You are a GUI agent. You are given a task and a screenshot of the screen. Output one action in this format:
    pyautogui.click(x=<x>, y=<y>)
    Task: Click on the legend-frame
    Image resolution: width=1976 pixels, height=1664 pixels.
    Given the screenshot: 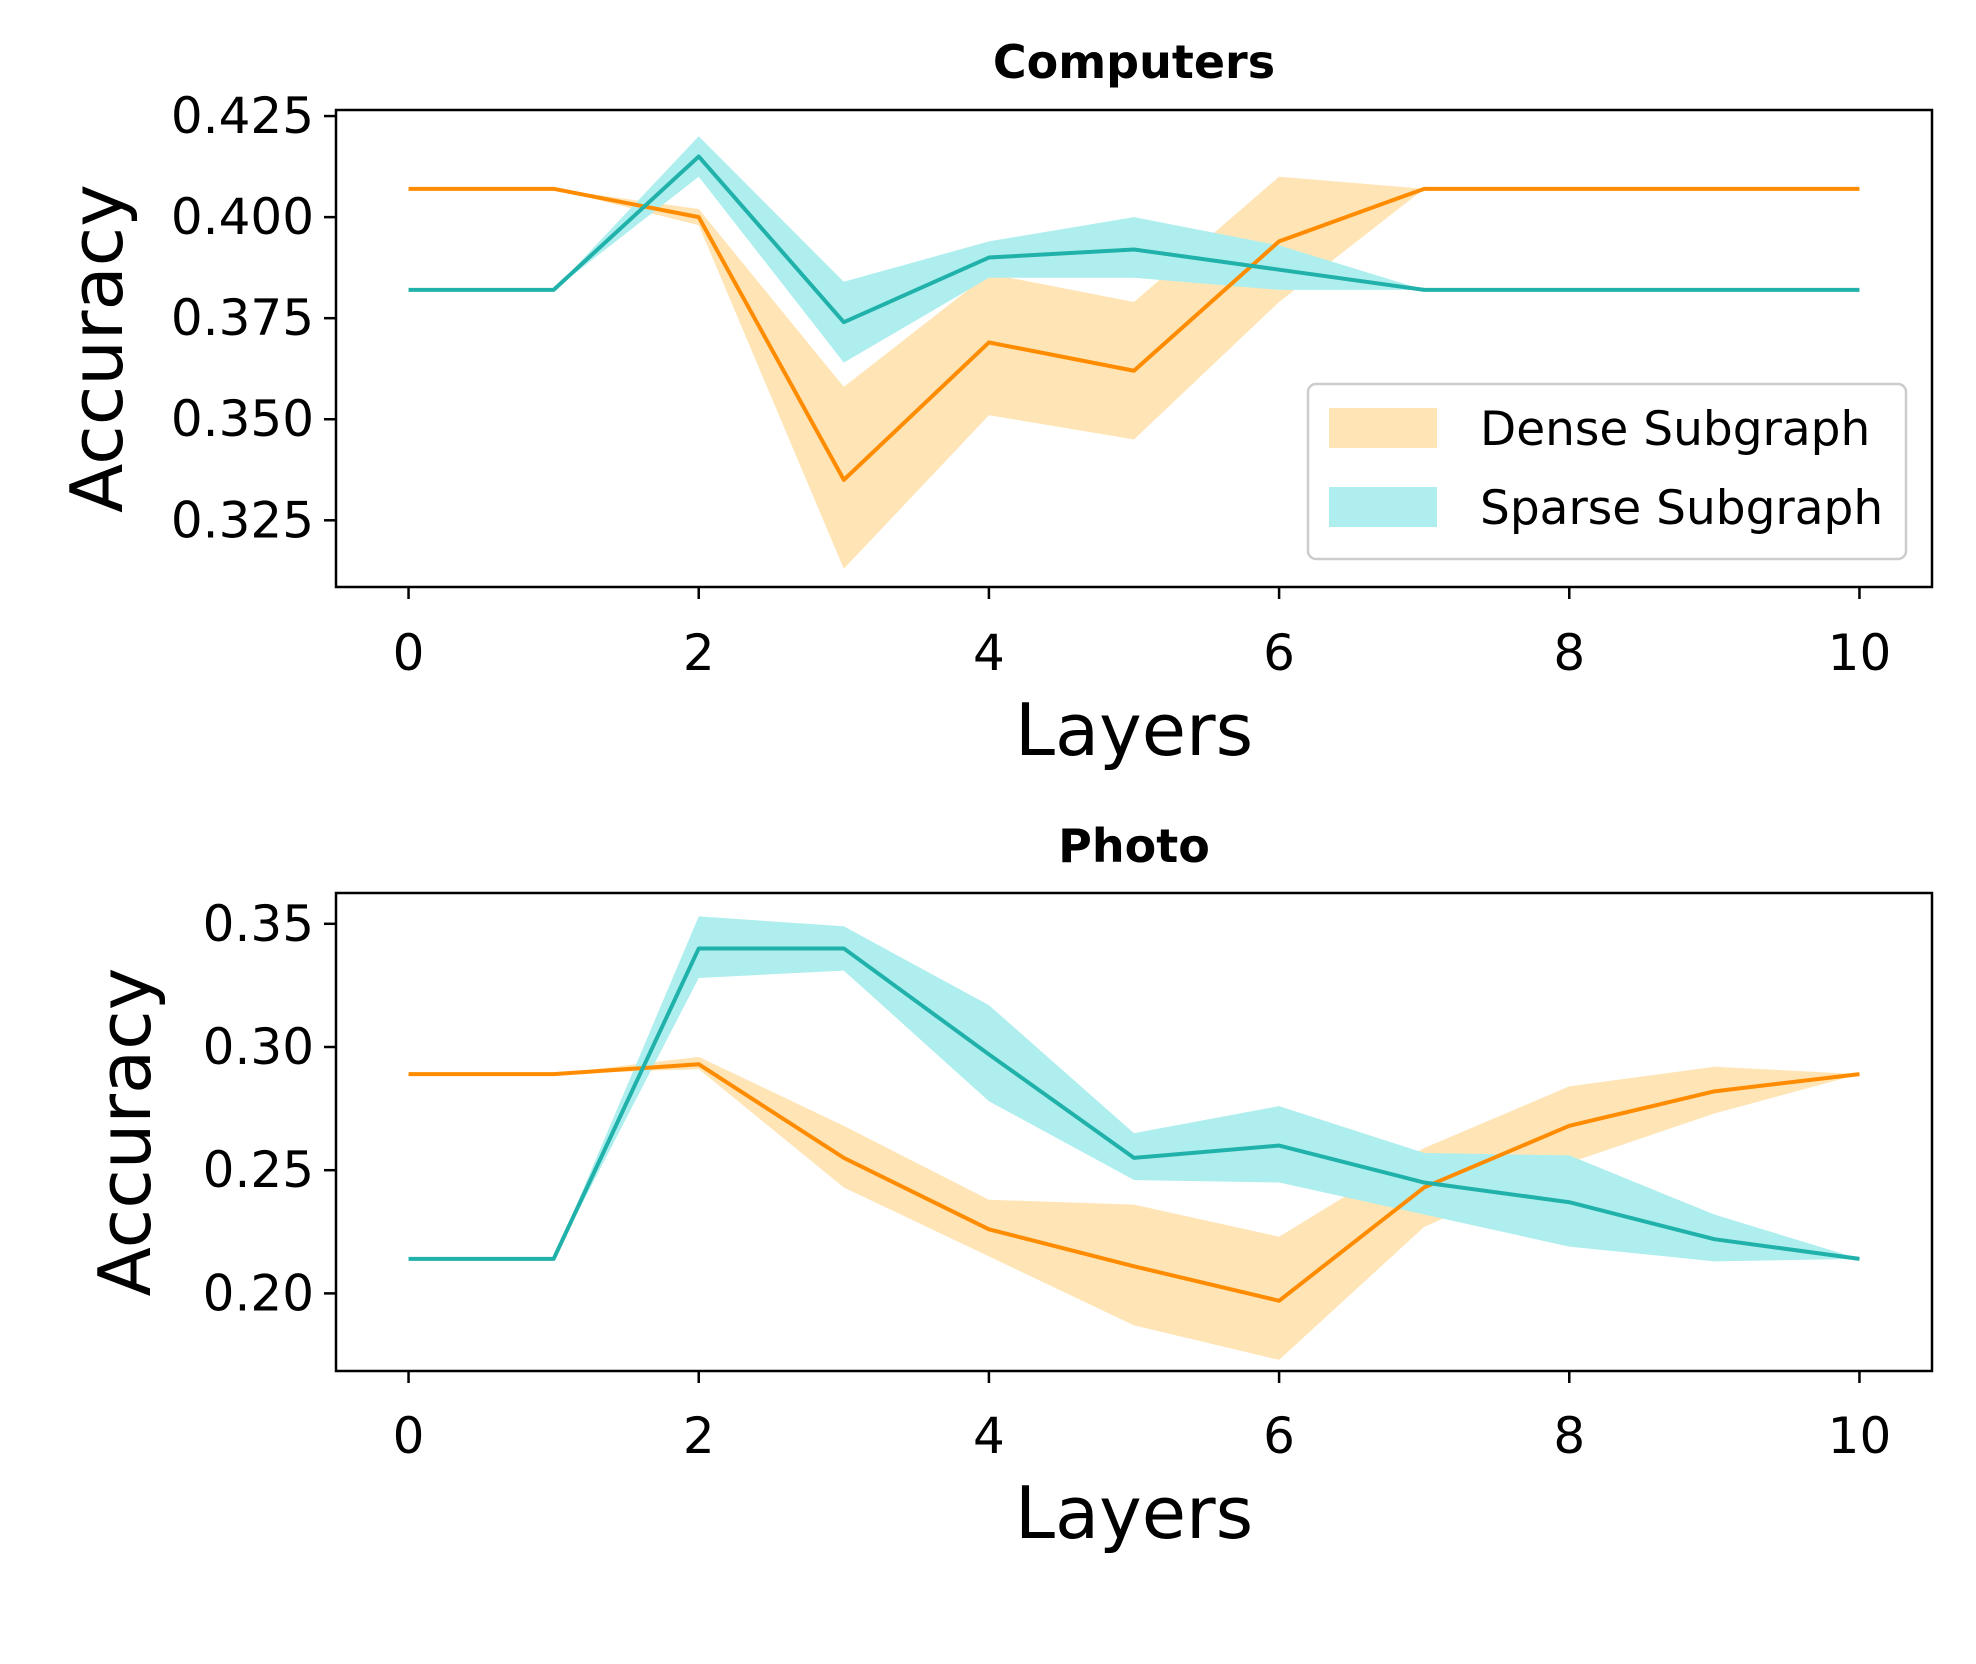 What is the action you would take?
    pyautogui.click(x=1607, y=471)
    